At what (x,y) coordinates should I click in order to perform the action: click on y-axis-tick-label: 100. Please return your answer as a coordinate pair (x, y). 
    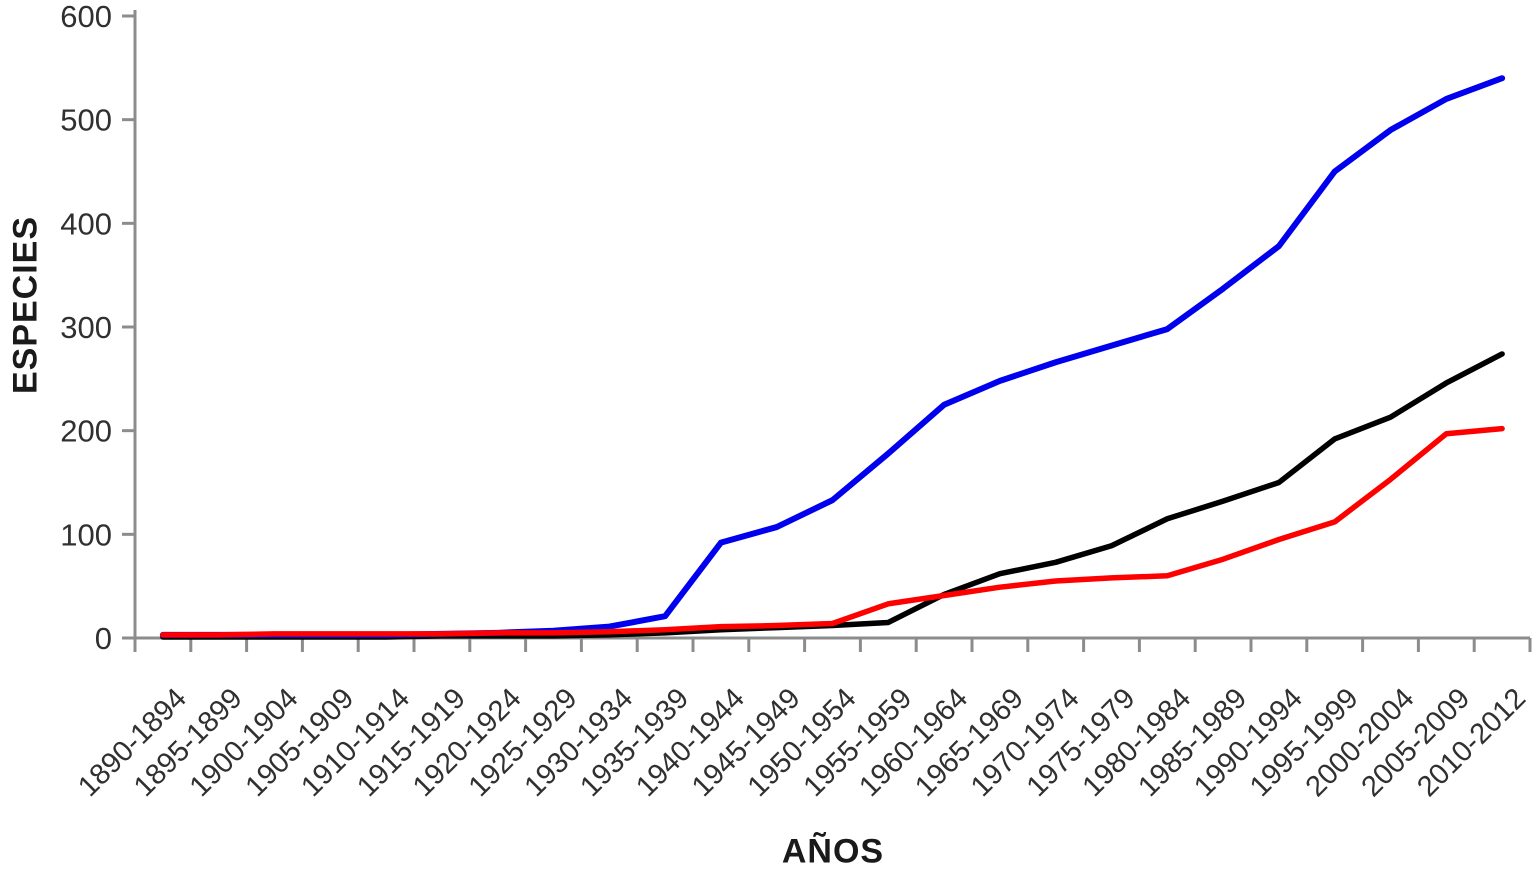
    Looking at the image, I should click on (86, 534).